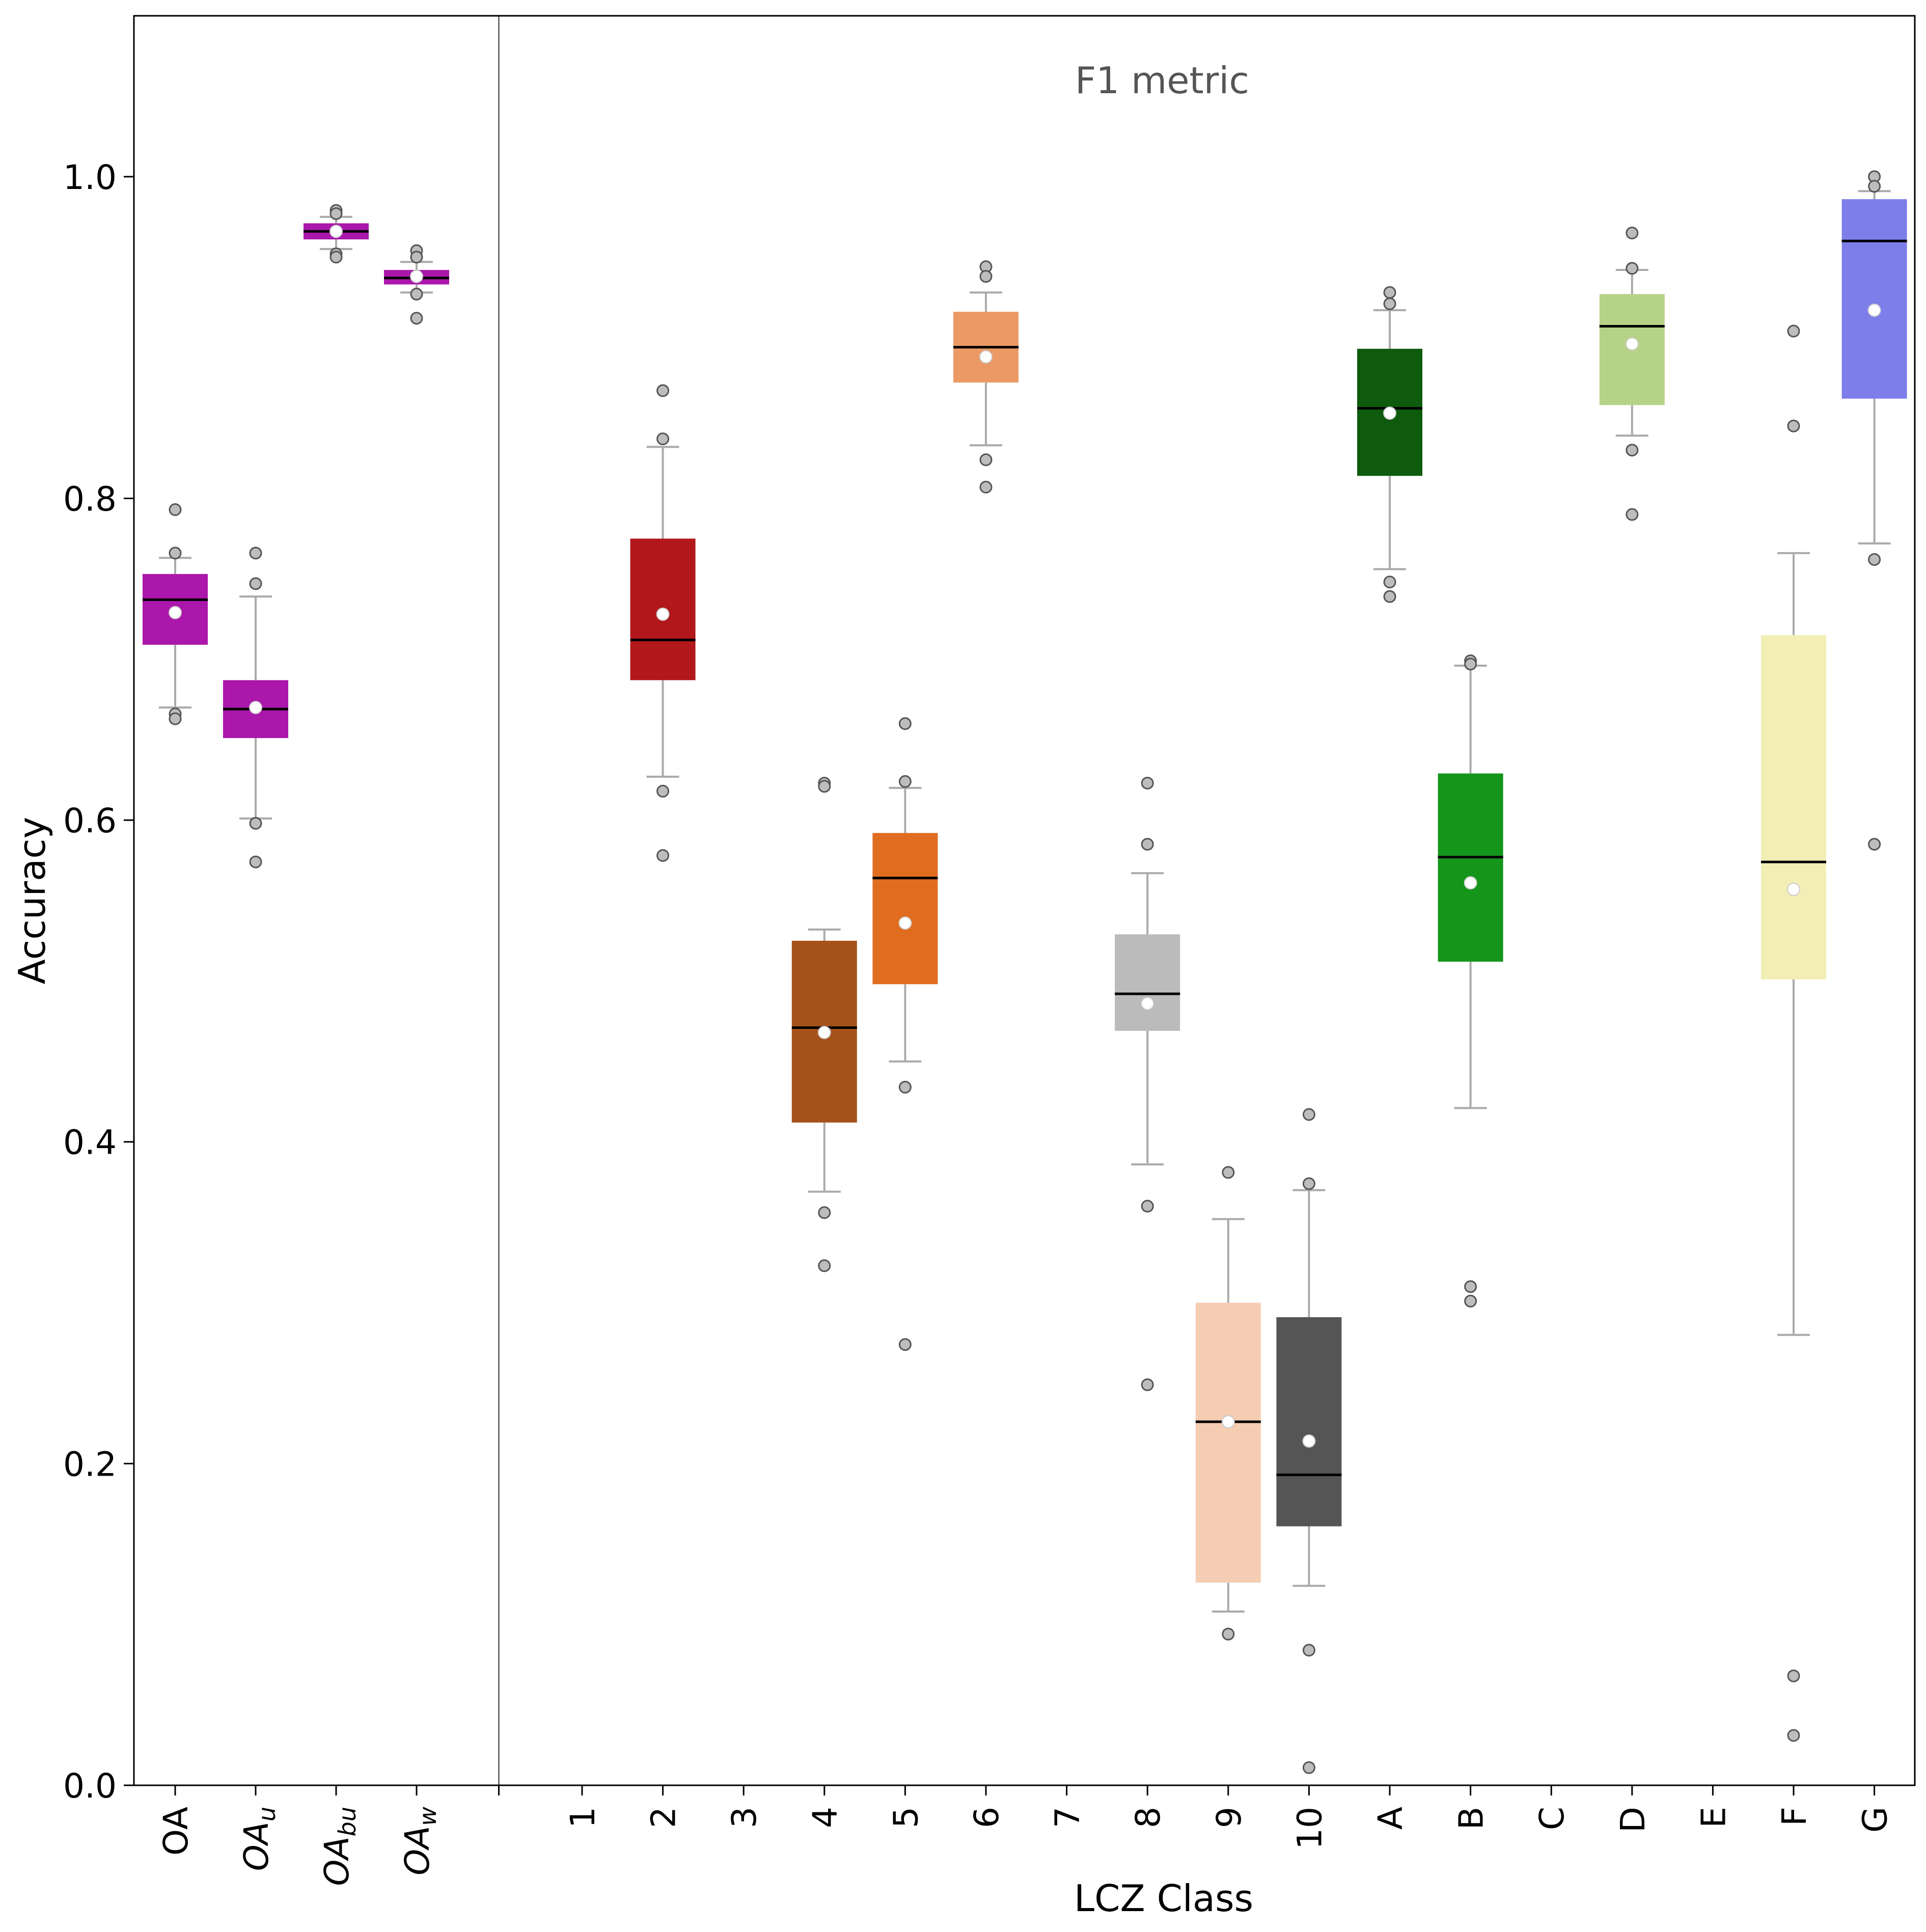  What do you see at coordinates (1389, 444) in the screenshot?
I see `box-A` at bounding box center [1389, 444].